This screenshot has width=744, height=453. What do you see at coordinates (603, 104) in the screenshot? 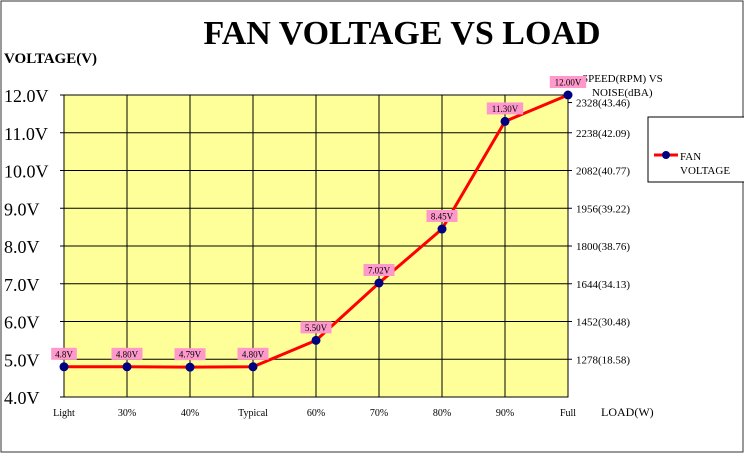
I see `y2-tick-label: 2328(43.46)` at bounding box center [603, 104].